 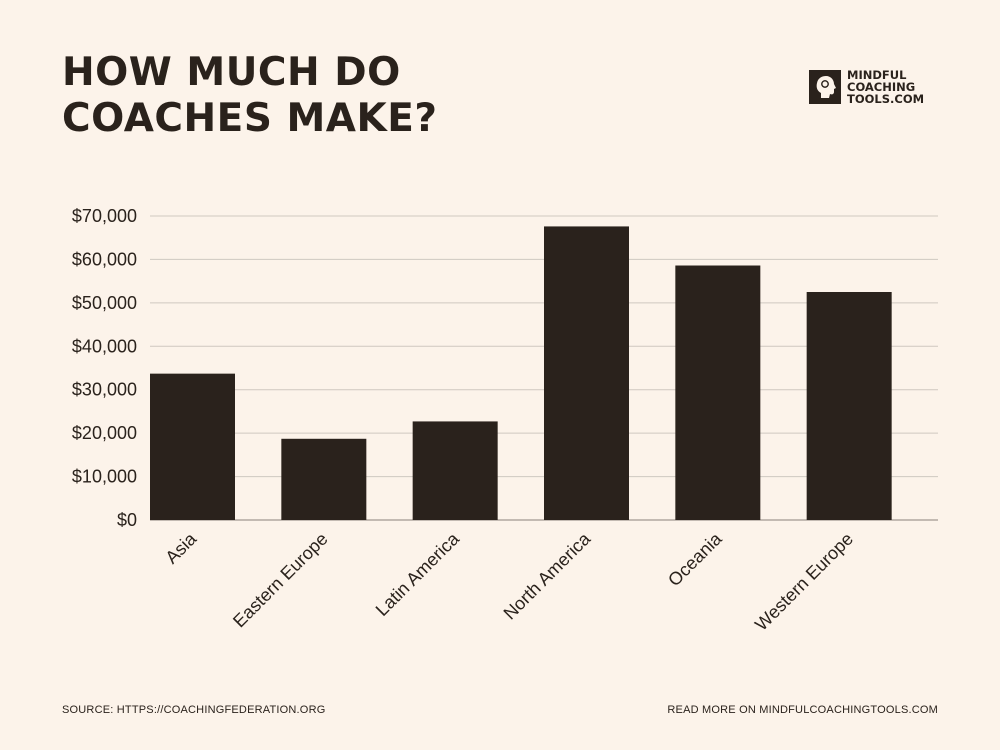 I want to click on read-more-link: READ MORE ON MINDFULCOACHINGTOOLS.COM, so click(x=802, y=710).